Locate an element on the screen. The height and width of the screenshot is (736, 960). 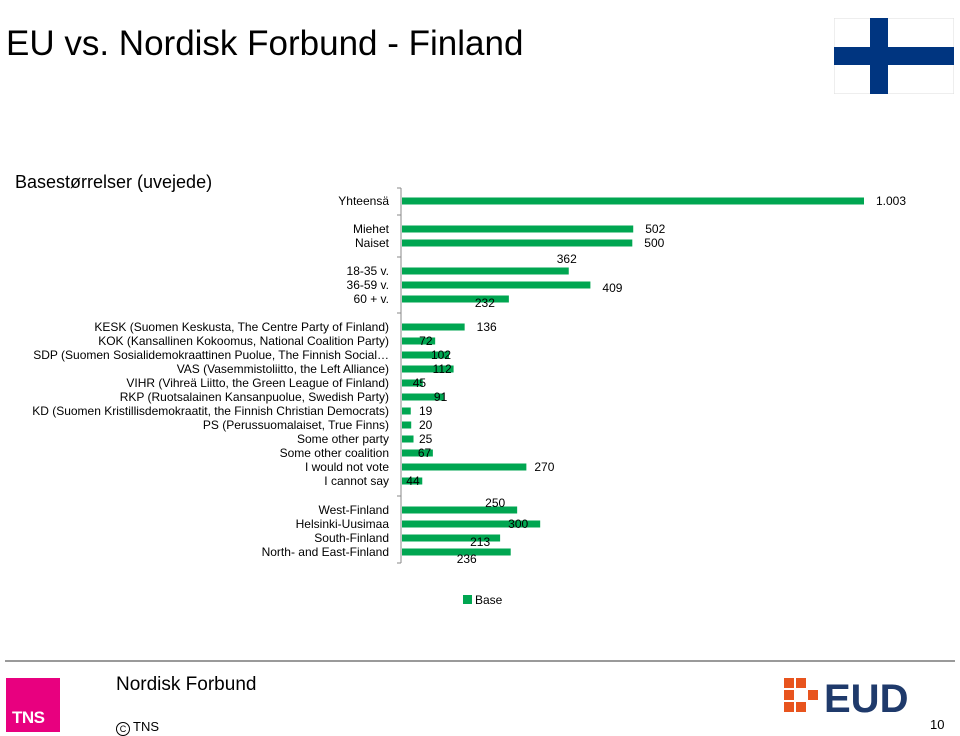
legend-swatch is located at coordinates (467, 599).